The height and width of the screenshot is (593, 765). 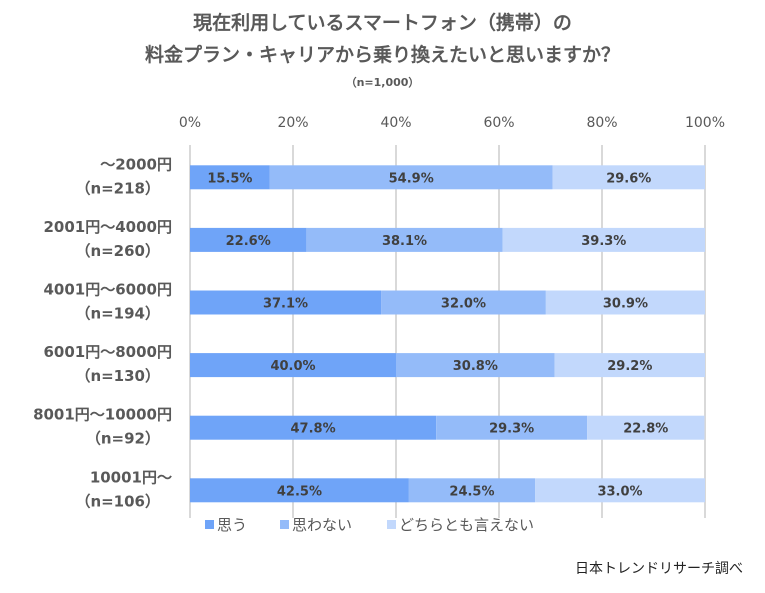 I want to click on category-label: 8001円～10000円, so click(x=102, y=415).